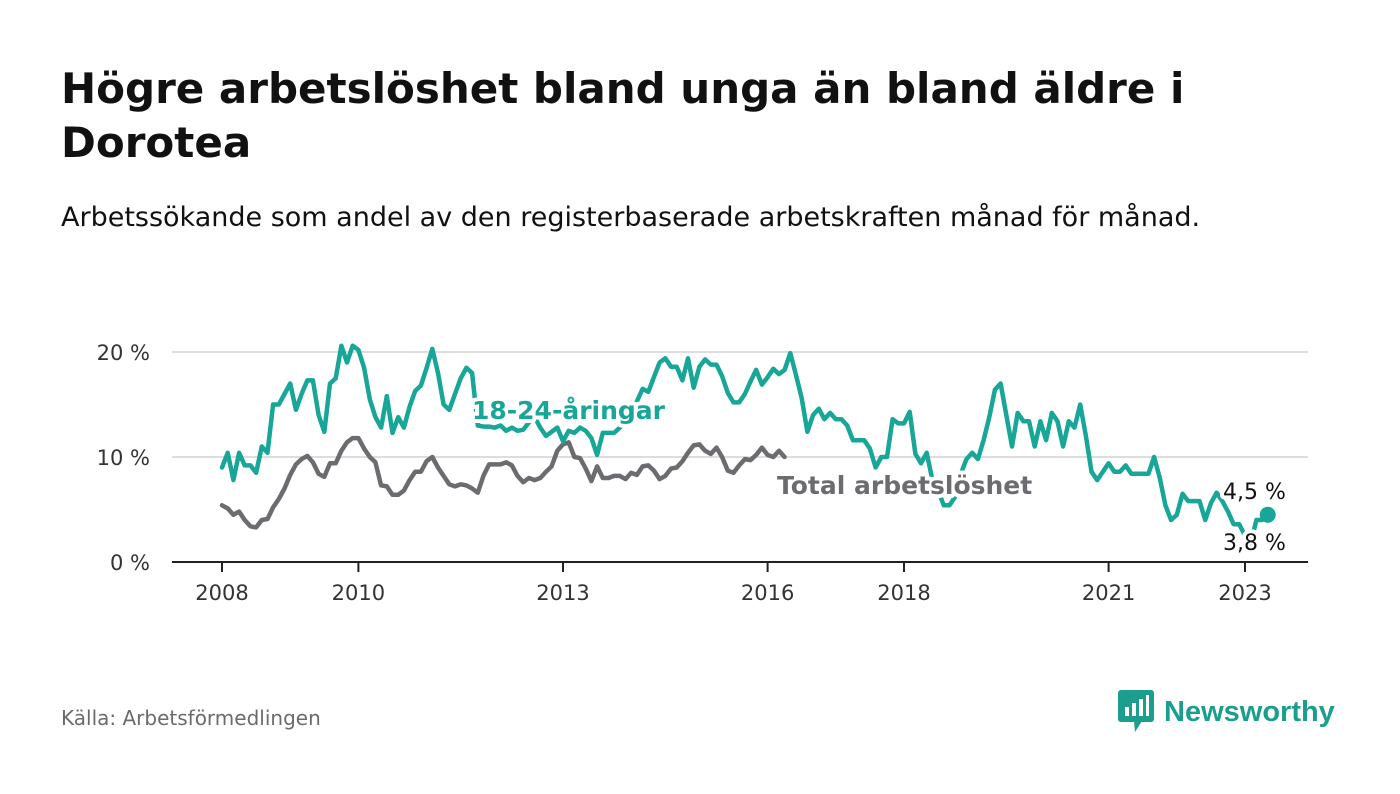  I want to click on brand-logo: Newsworthy, so click(1226, 712).